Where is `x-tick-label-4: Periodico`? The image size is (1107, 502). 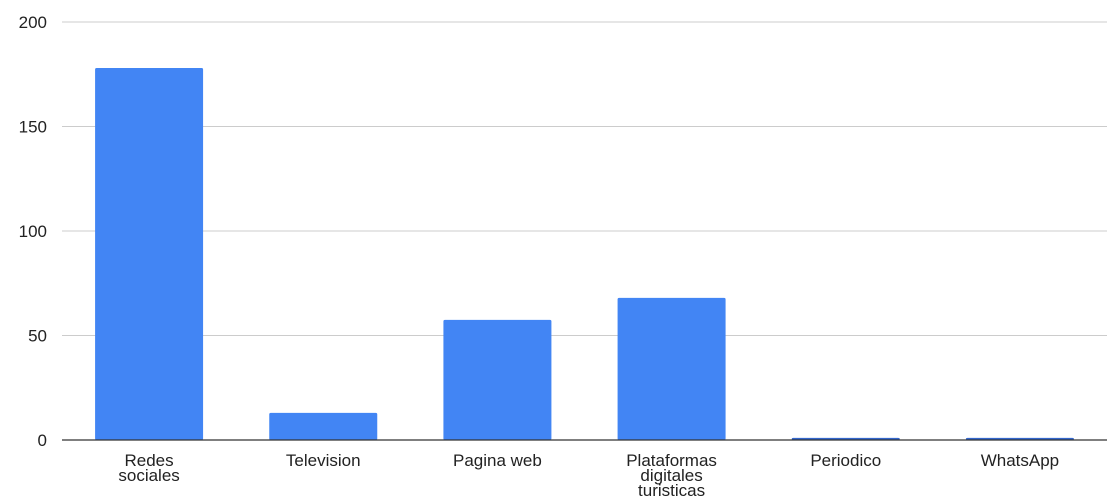
x-tick-label-4: Periodico is located at coordinates (845, 460).